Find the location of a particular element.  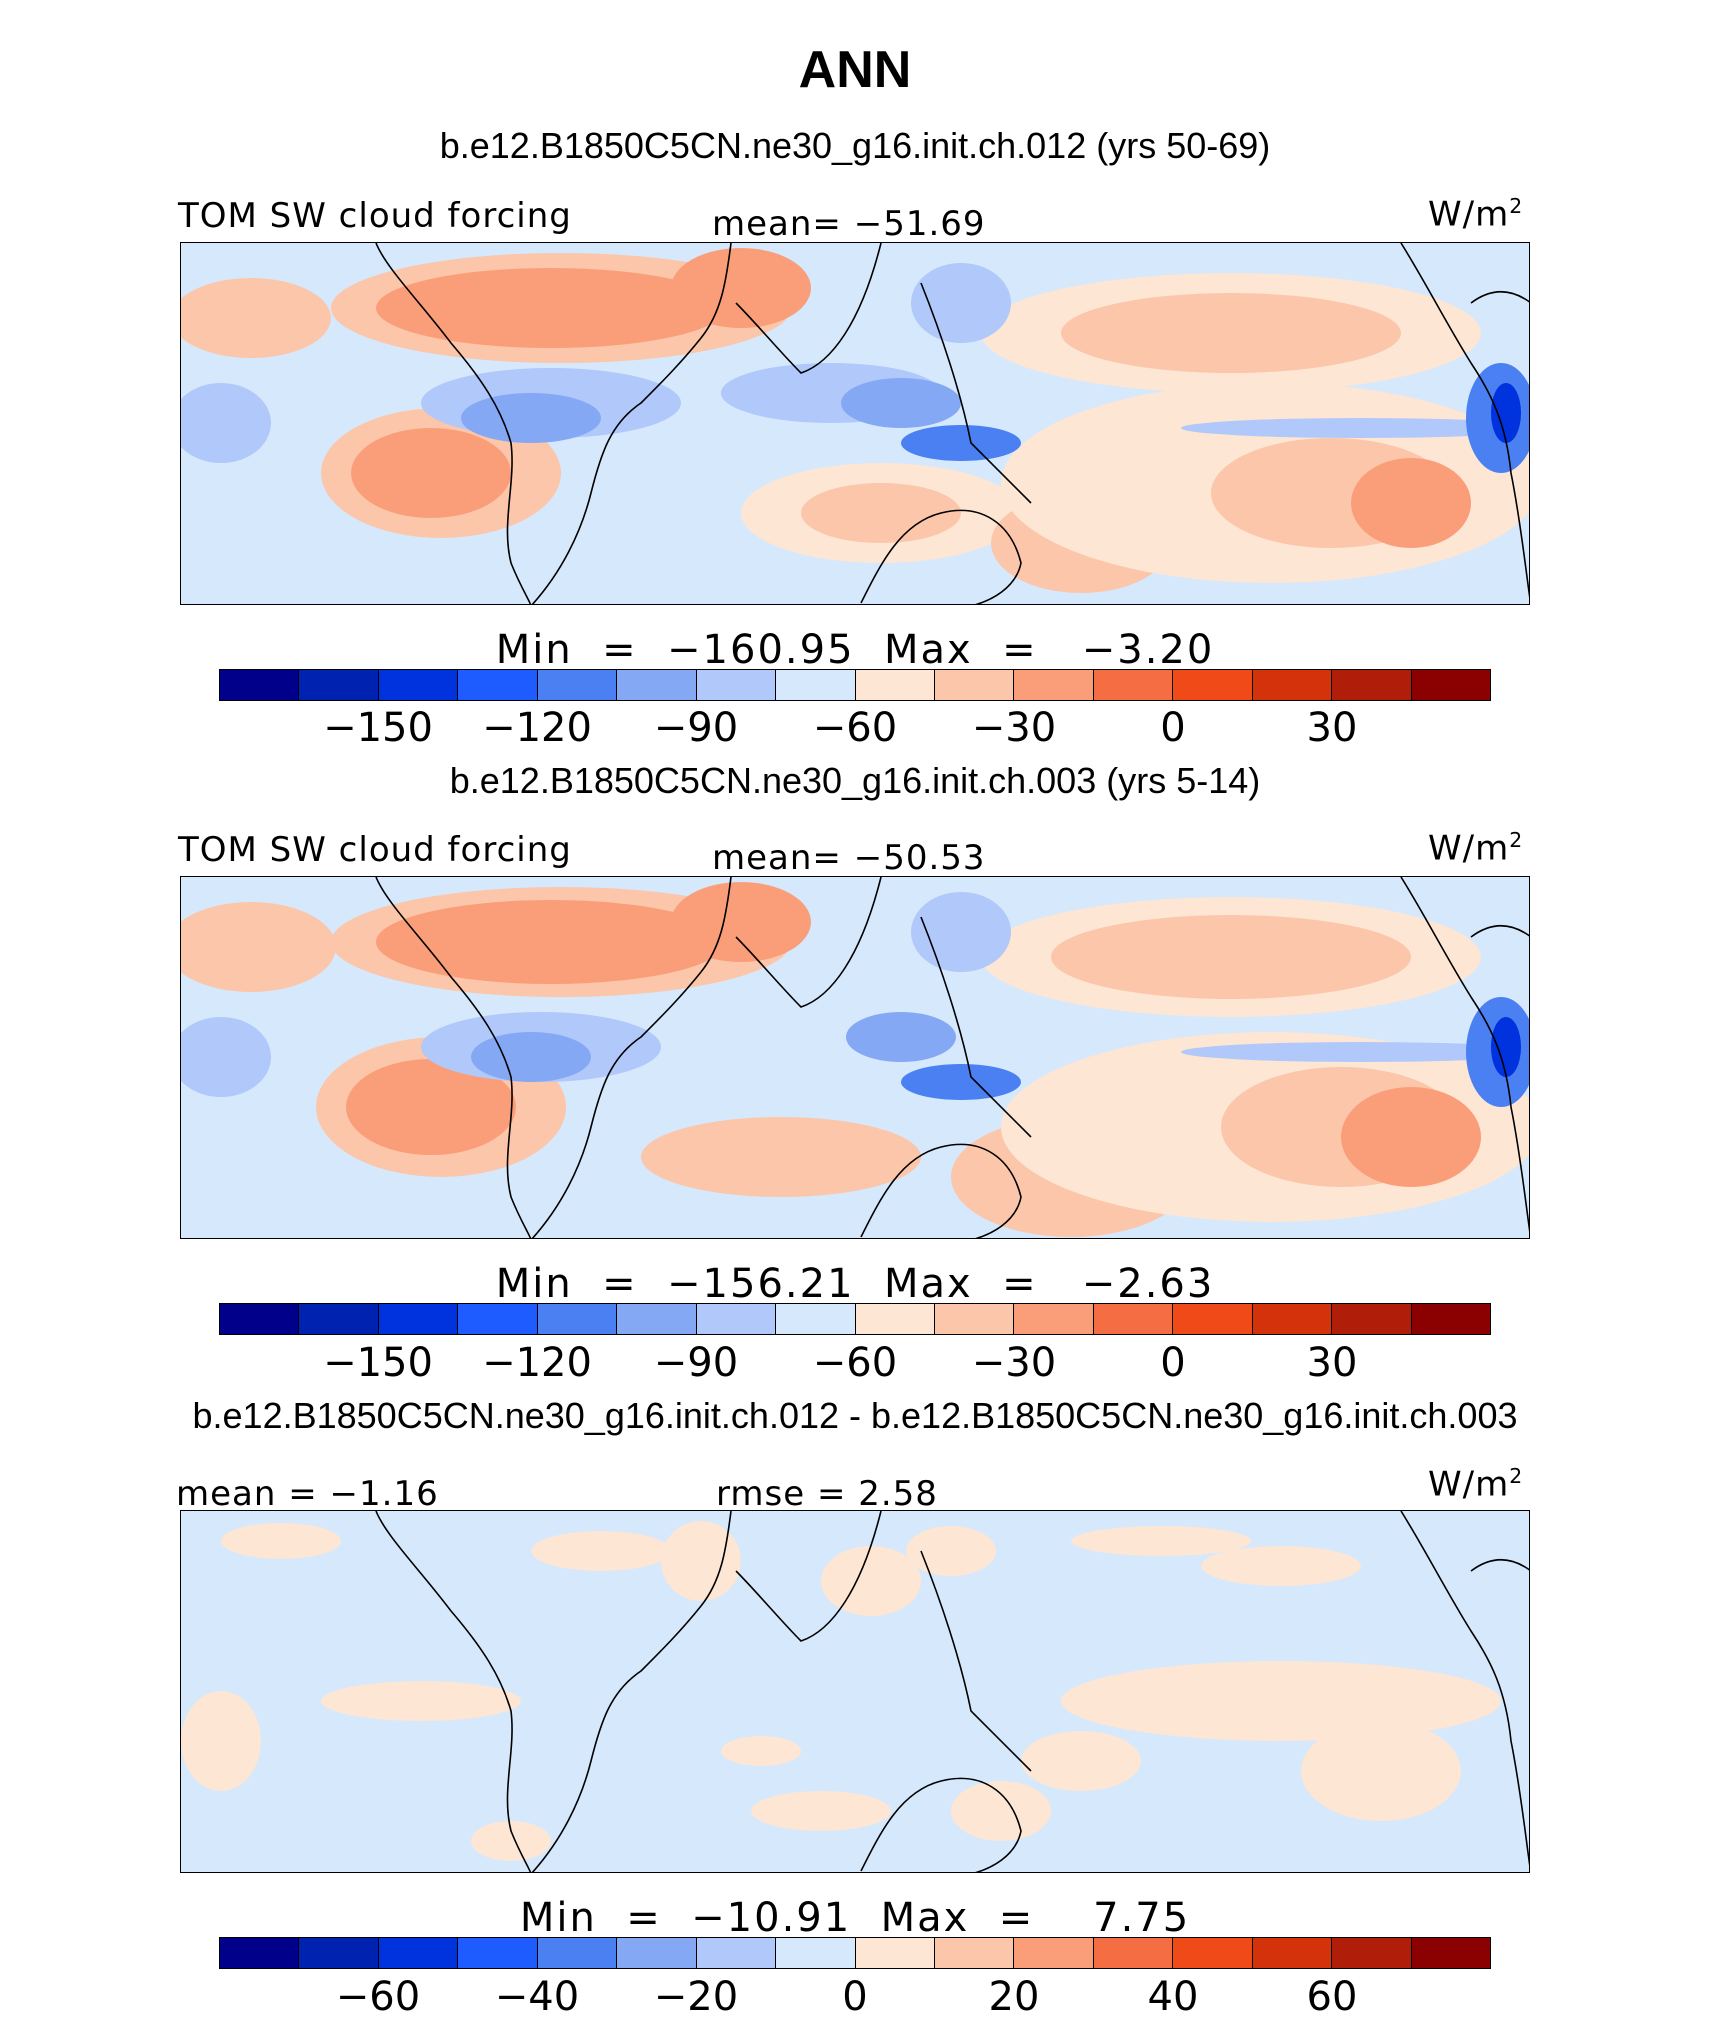

panel-3-colorbar is located at coordinates (855, 1953).